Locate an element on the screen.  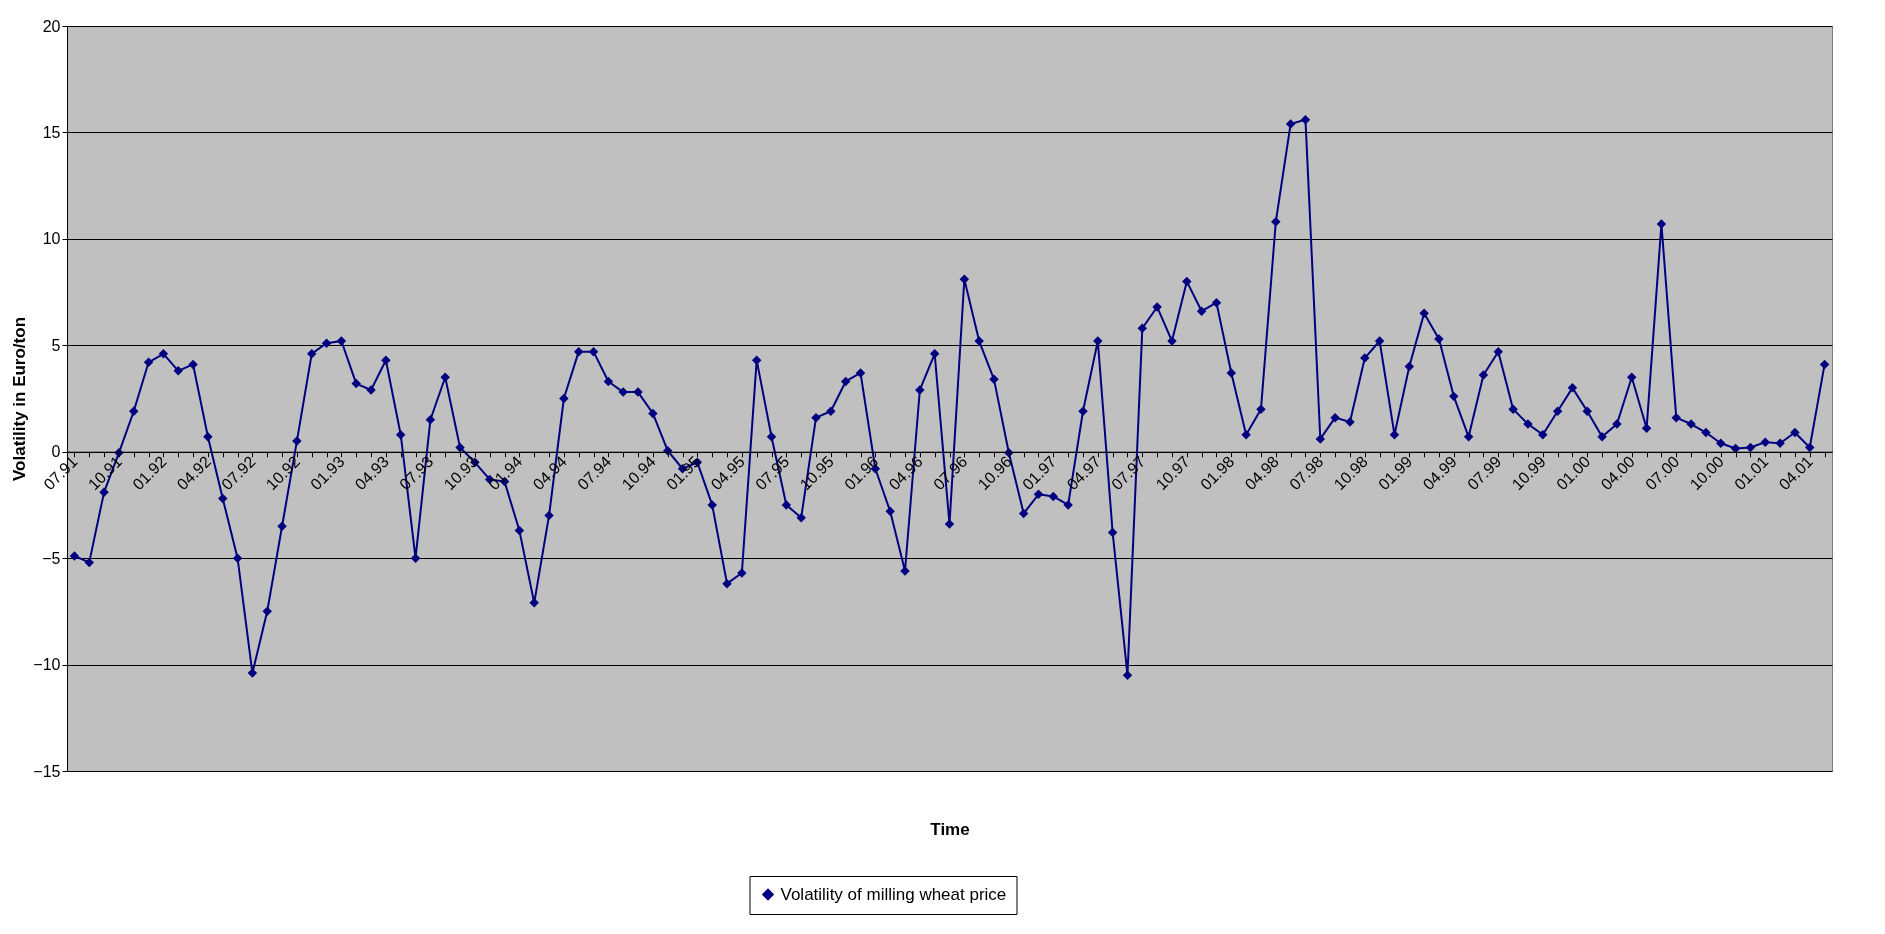
y-tick-label: 0 is located at coordinates (56, 452).